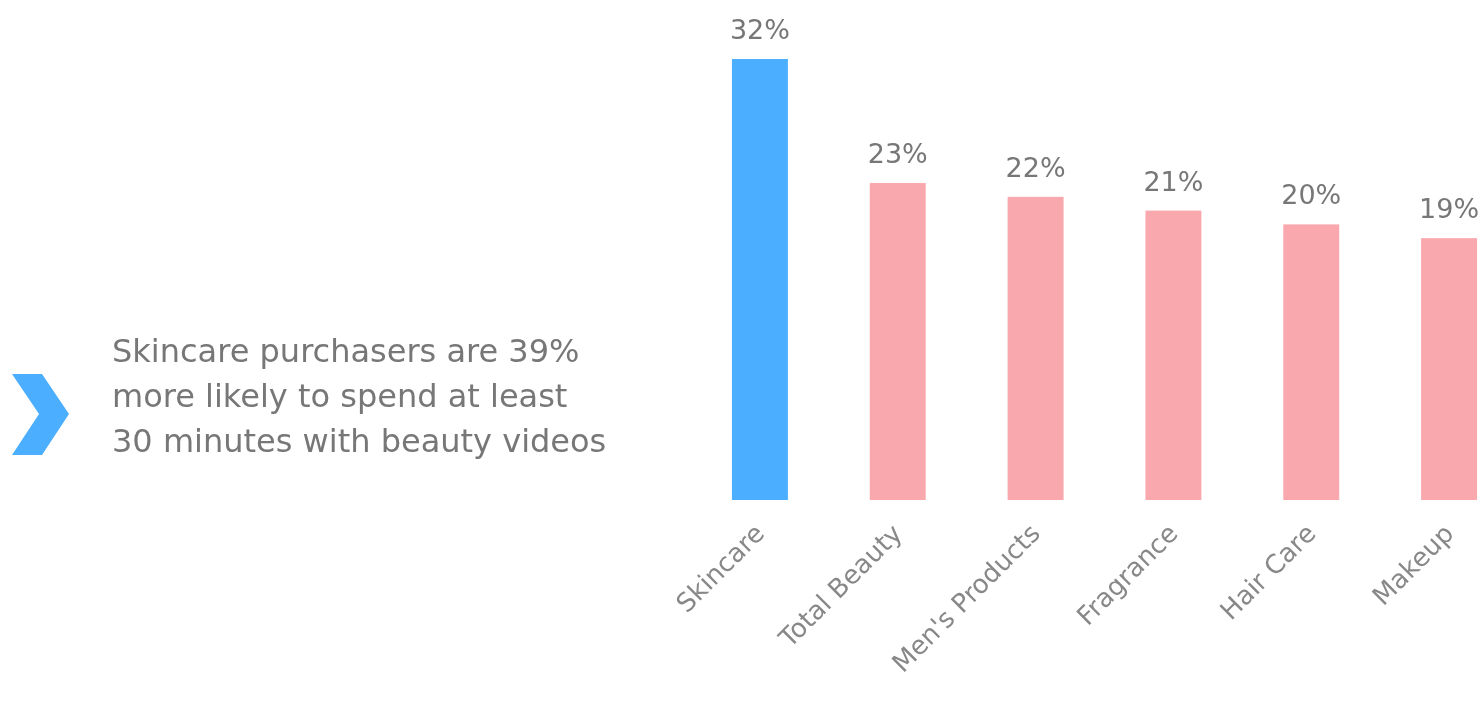 The height and width of the screenshot is (701, 1481). I want to click on text: Skincare purchasers are 39% more likely to spend at least 30 minutes with beauty videos, so click(359, 396).